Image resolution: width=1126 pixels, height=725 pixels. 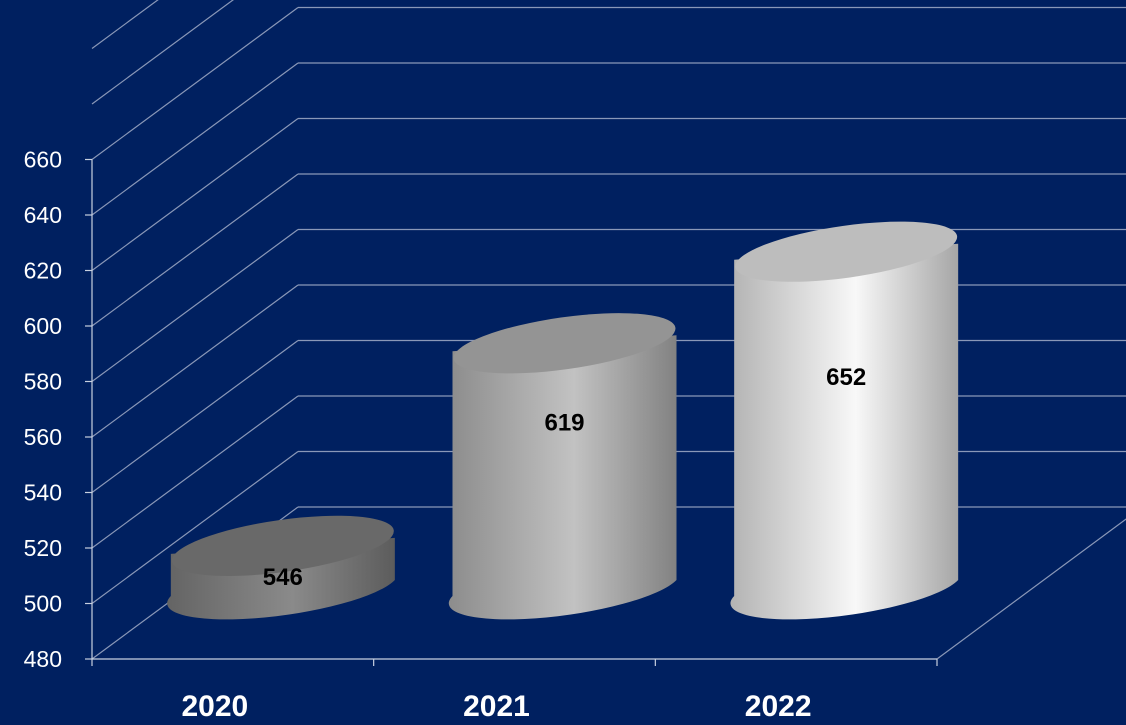 What do you see at coordinates (43, 382) in the screenshot?
I see `y-tick-label: 580` at bounding box center [43, 382].